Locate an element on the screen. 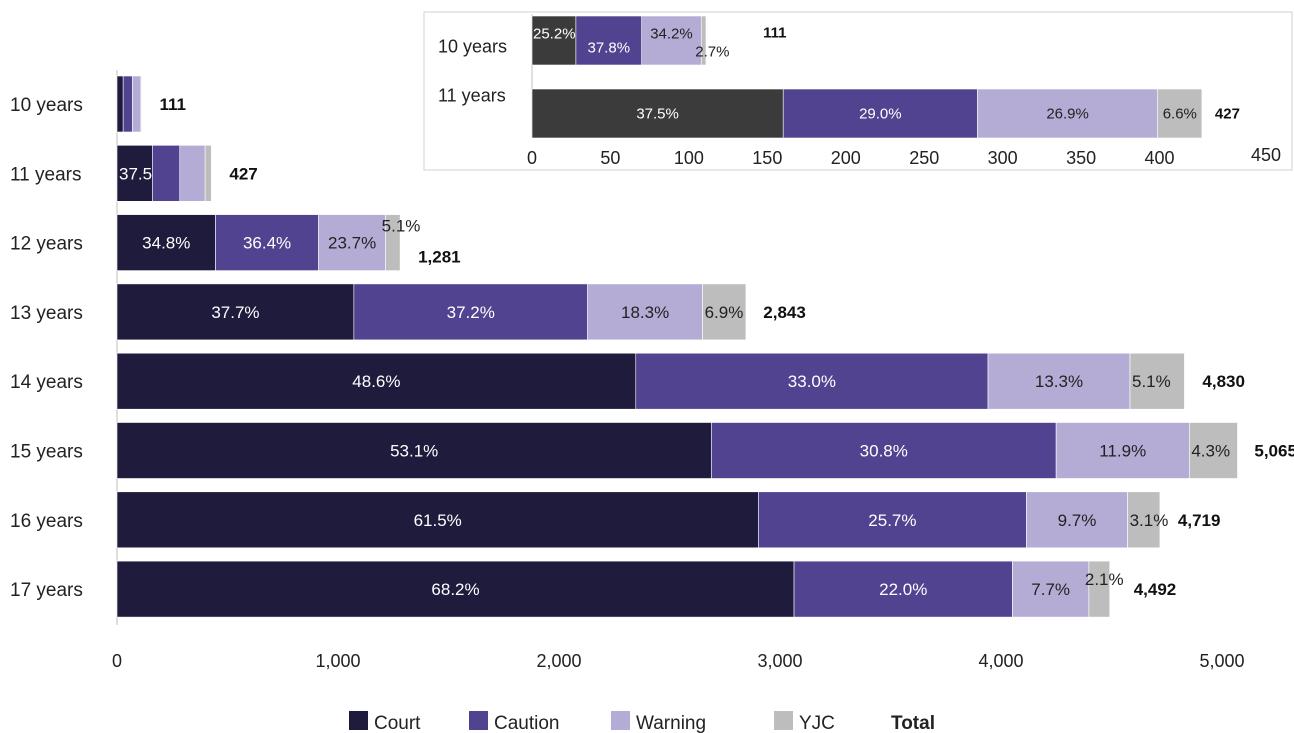 The image size is (1294, 733). inset-segment-label-court: 25.2% is located at coordinates (554, 34).